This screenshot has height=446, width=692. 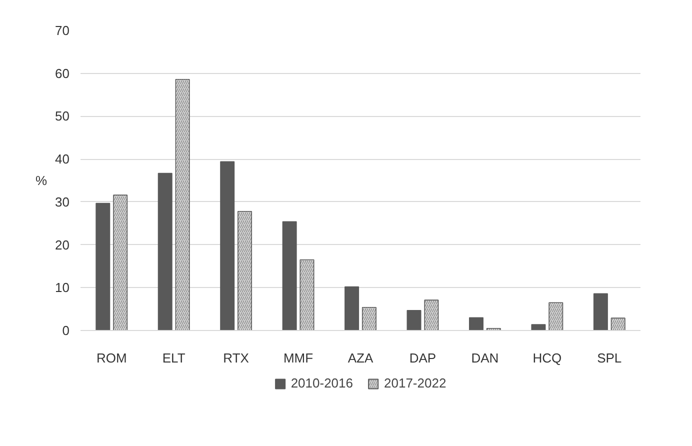 I want to click on x-tick-label: ELT, so click(x=174, y=358).